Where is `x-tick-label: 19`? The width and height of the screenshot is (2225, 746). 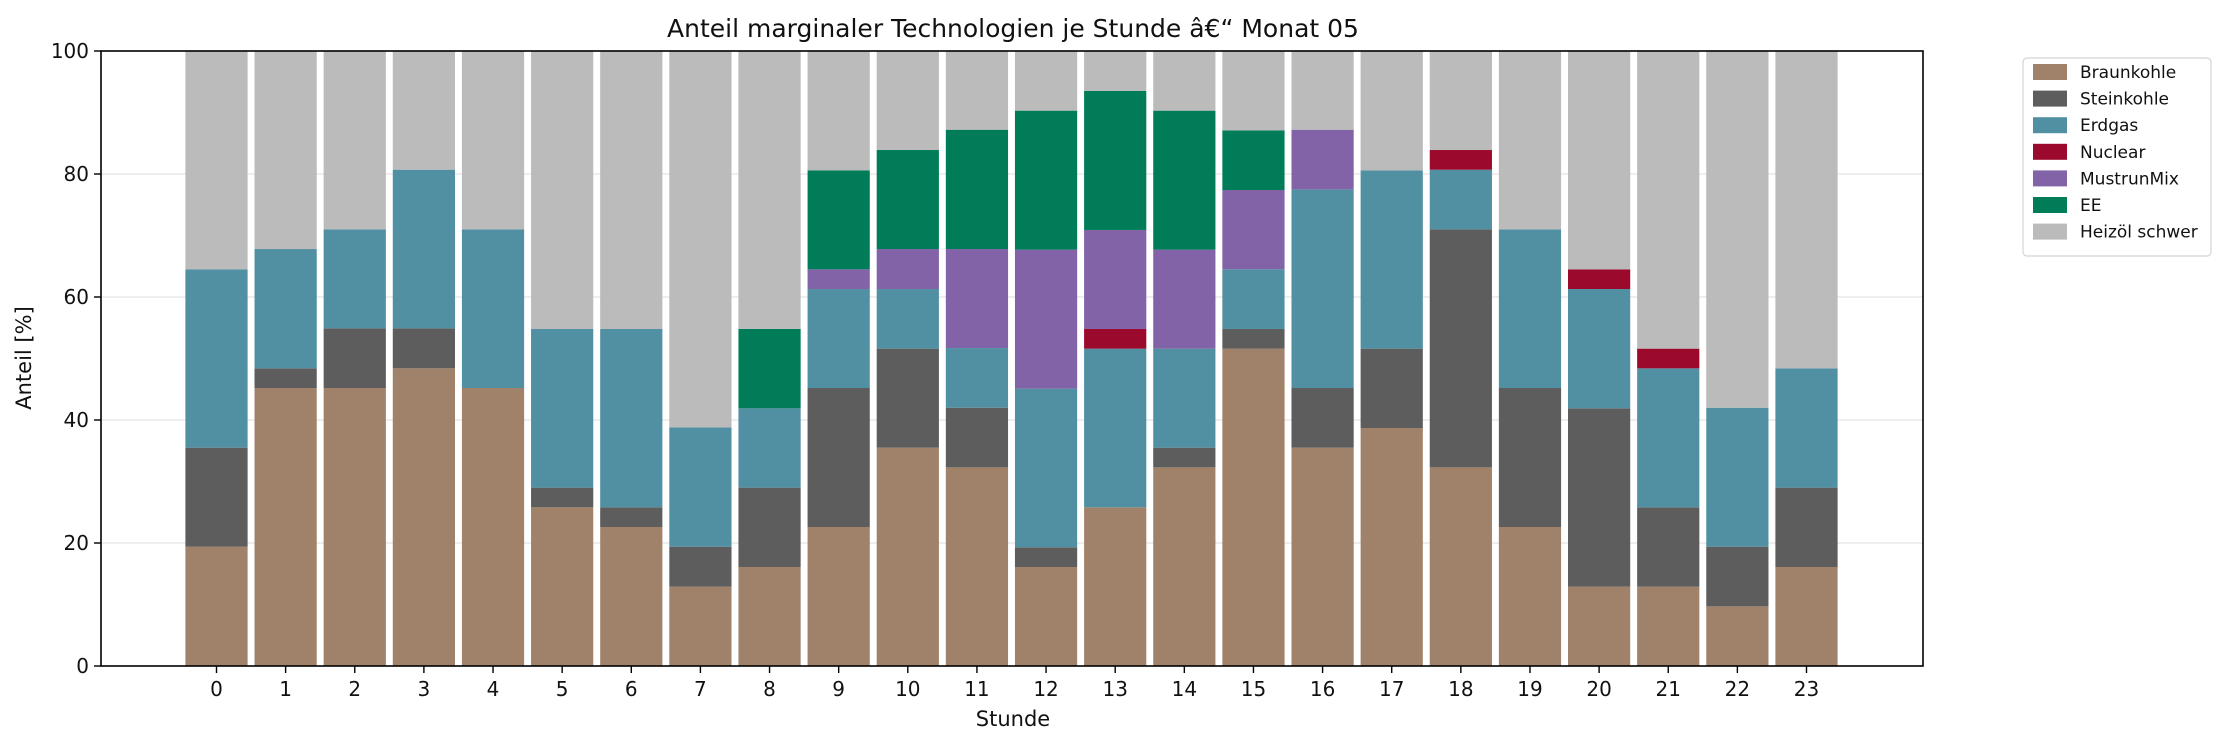 x-tick-label: 19 is located at coordinates (1529, 689).